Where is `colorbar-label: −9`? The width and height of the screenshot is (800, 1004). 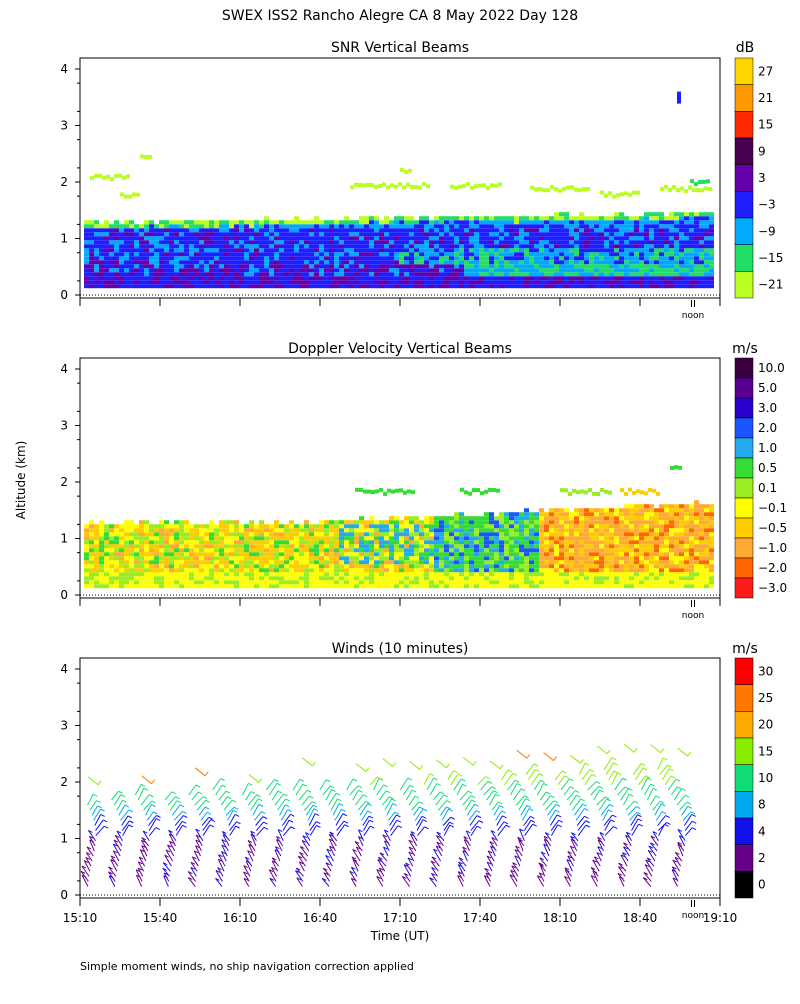
colorbar-label: −9 is located at coordinates (767, 231).